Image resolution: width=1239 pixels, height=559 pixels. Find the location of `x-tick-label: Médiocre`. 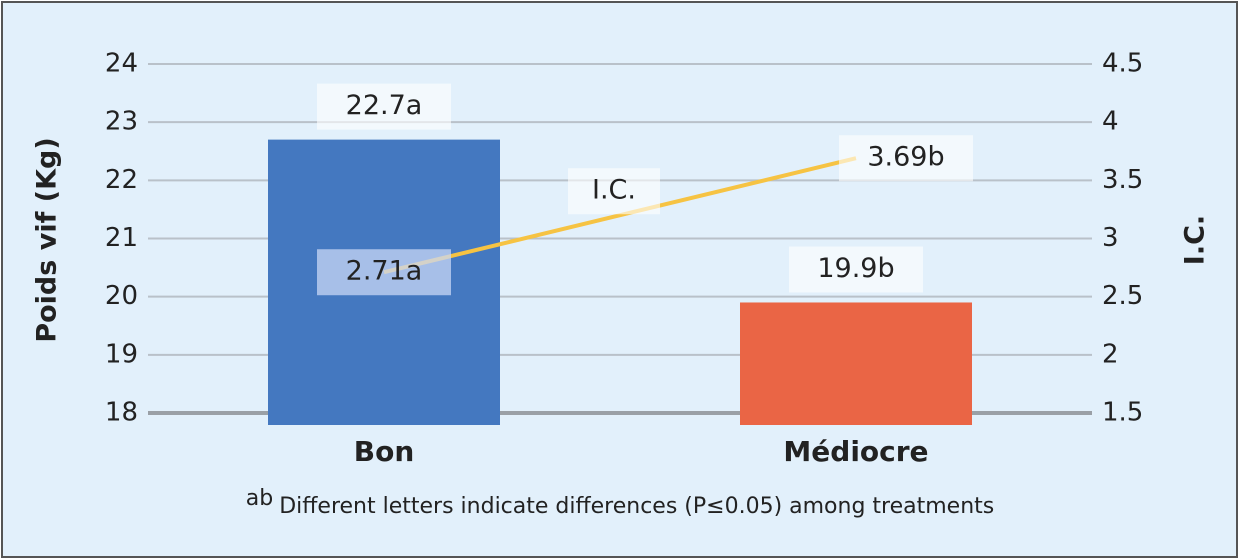

x-tick-label: Médiocre is located at coordinates (855, 451).